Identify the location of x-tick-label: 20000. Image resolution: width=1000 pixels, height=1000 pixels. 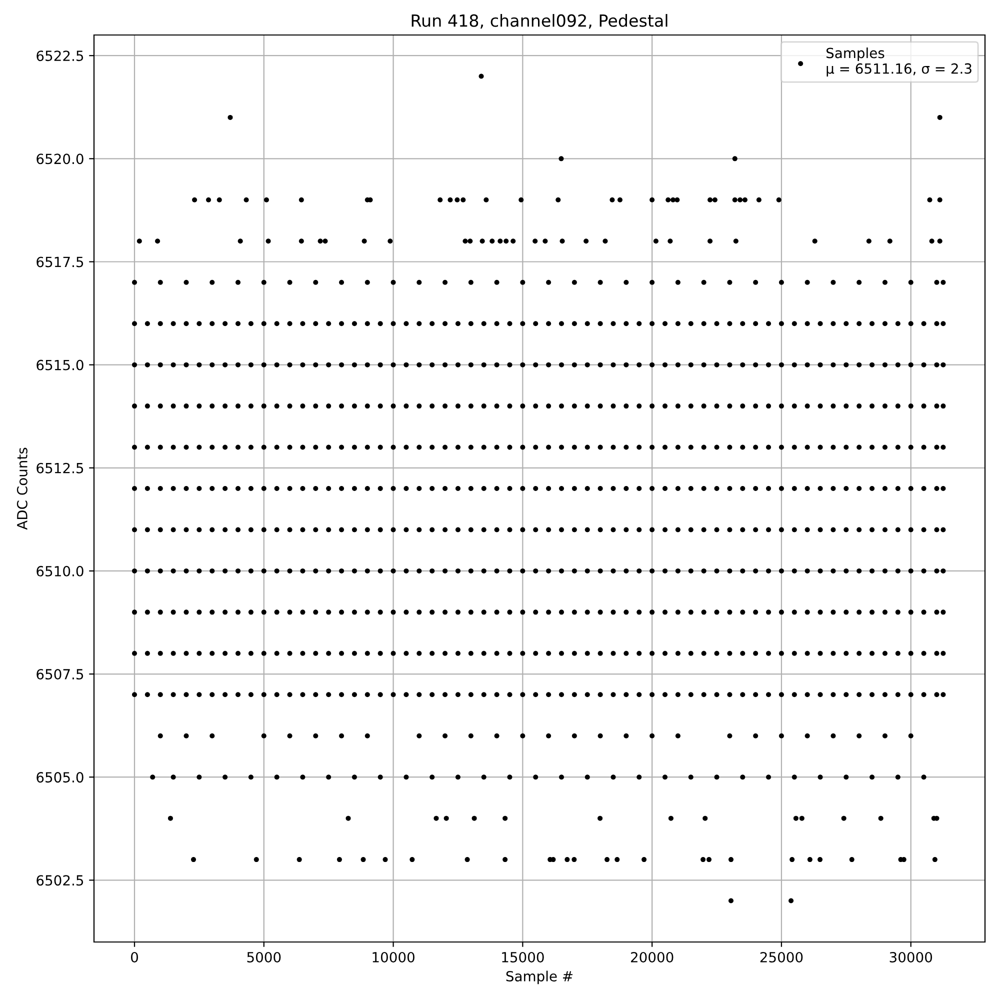
(652, 957).